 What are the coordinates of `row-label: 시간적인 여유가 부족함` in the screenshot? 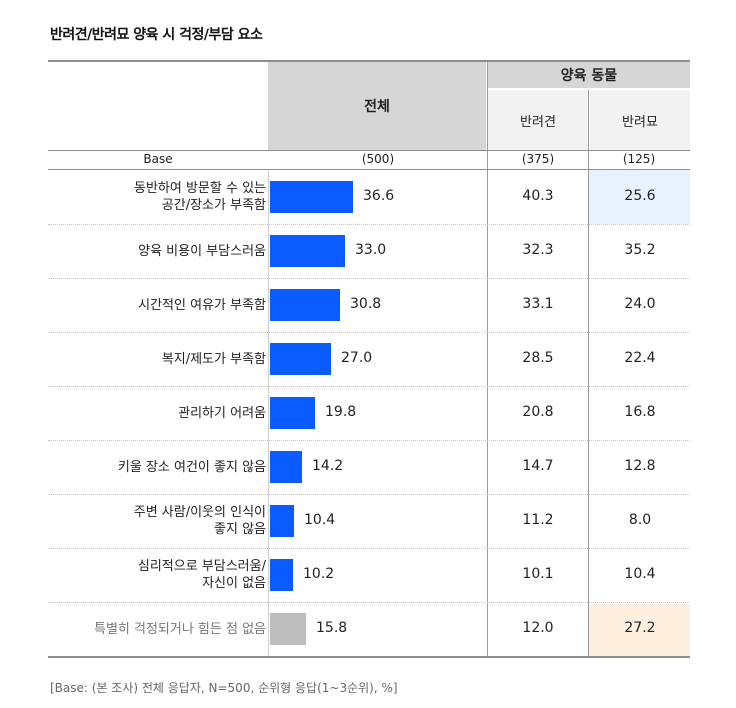 It's located at (161, 305).